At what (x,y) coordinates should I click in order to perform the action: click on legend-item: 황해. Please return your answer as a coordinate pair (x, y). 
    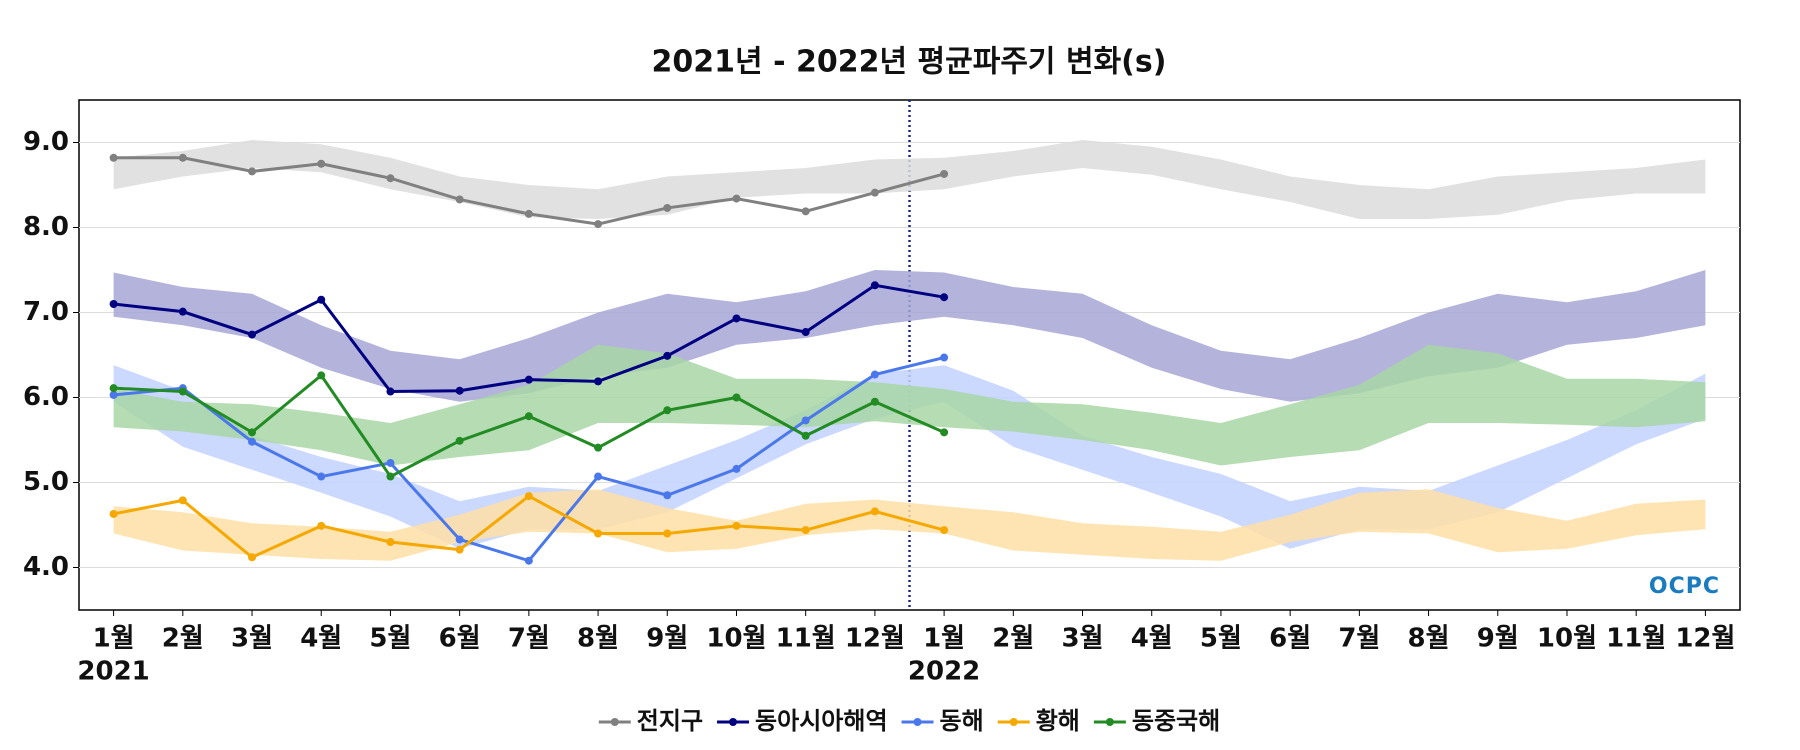
    Looking at the image, I should click on (1038, 721).